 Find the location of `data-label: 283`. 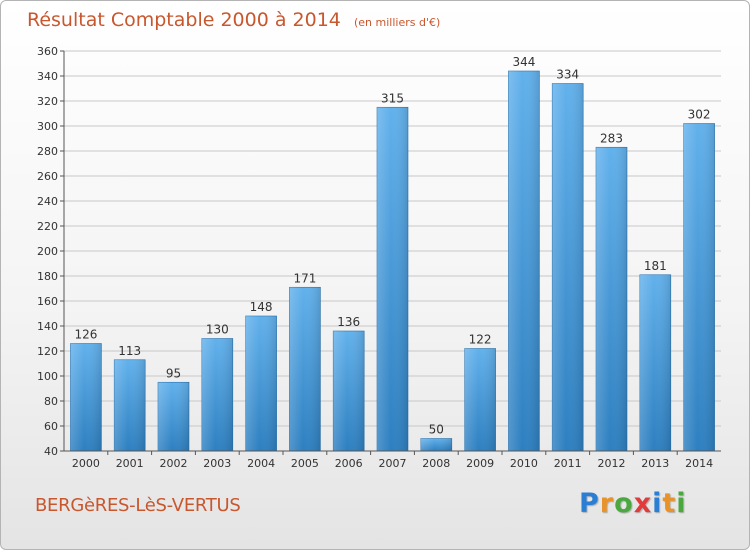

data-label: 283 is located at coordinates (611, 138).